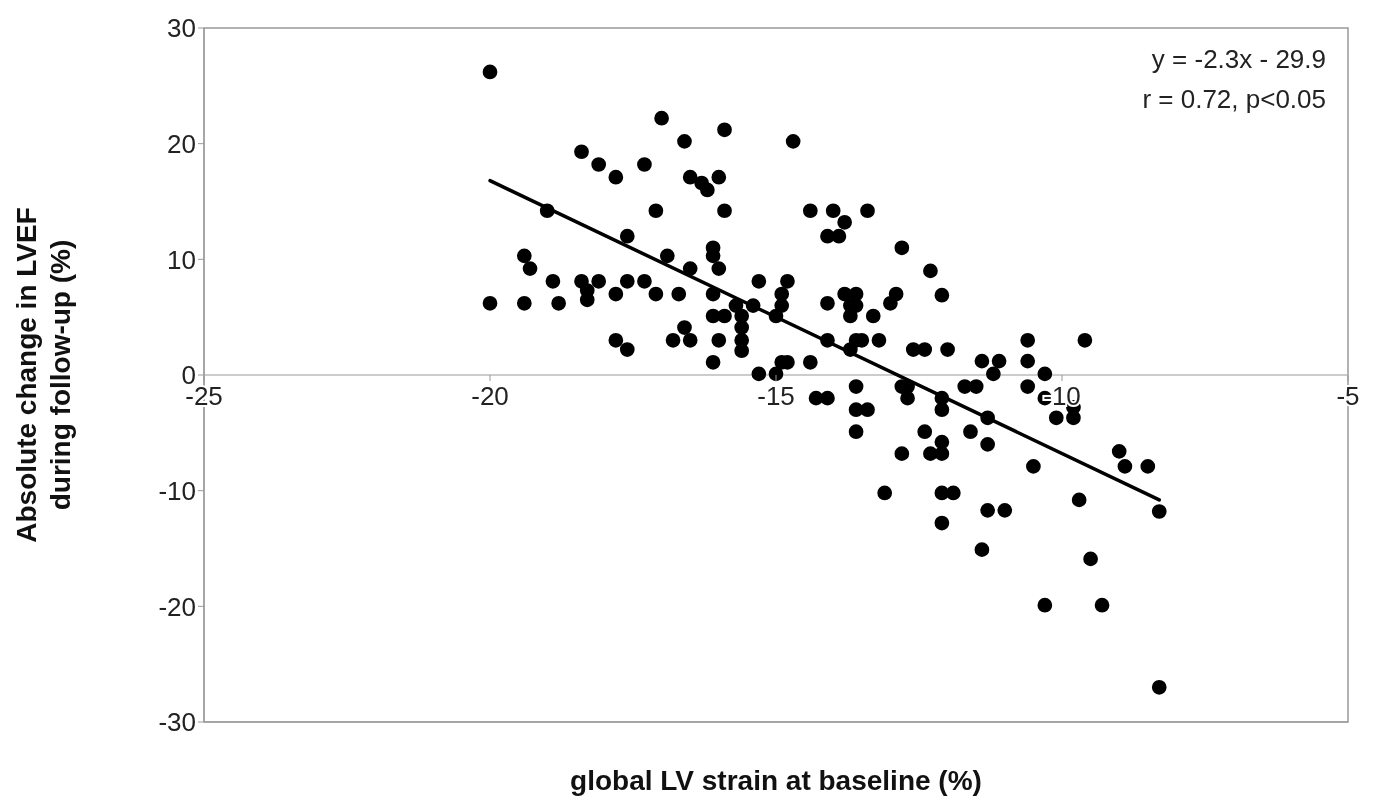 The width and height of the screenshot is (1391, 812). What do you see at coordinates (177, 606) in the screenshot?
I see `y-tick-label: -20` at bounding box center [177, 606].